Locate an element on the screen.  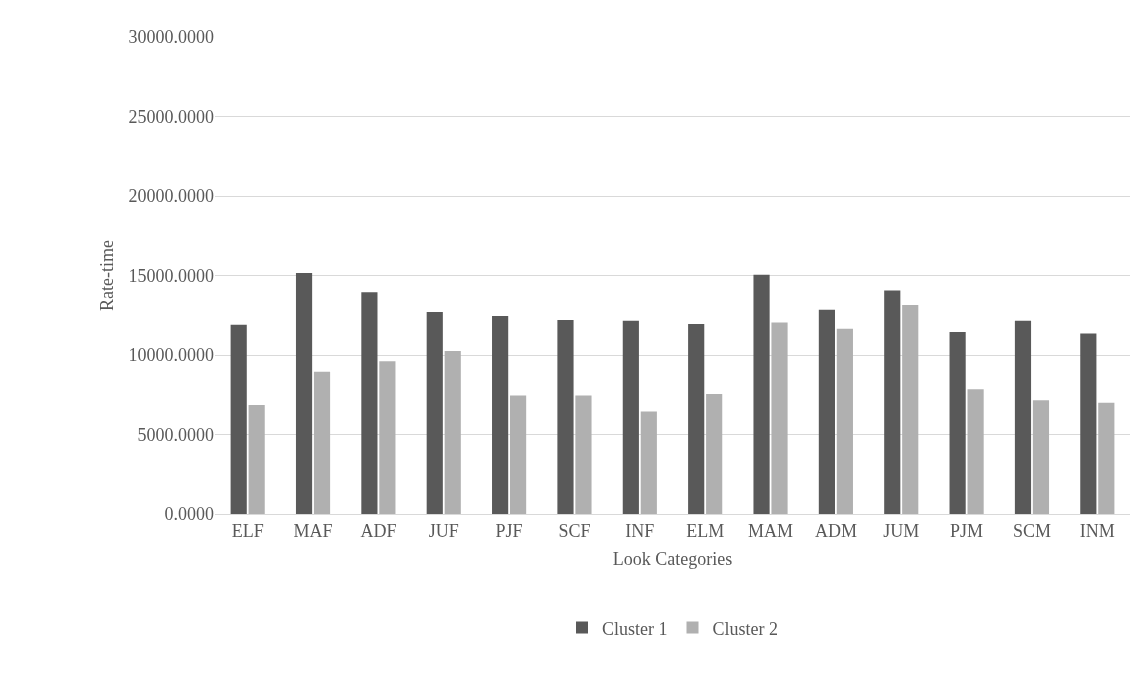
x-axis-title: Look Categories is located at coordinates (672, 558).